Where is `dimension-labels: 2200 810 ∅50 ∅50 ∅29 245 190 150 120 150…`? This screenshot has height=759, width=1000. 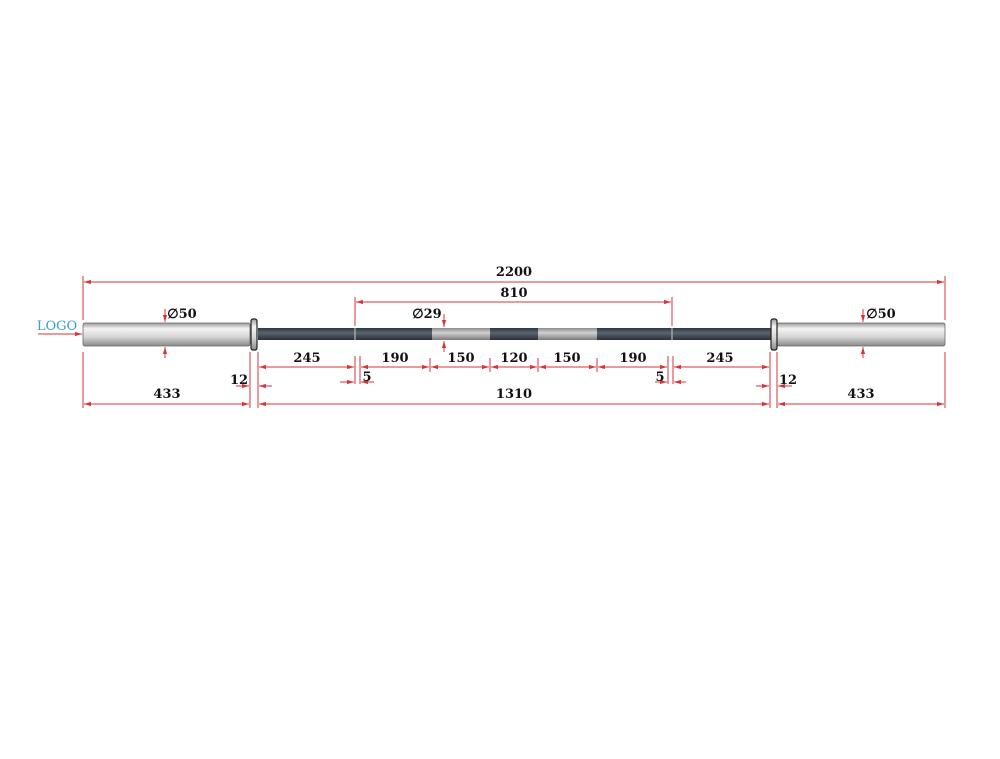 dimension-labels: 2200 810 ∅50 ∅50 ∅29 245 190 150 120 150… is located at coordinates (524, 333).